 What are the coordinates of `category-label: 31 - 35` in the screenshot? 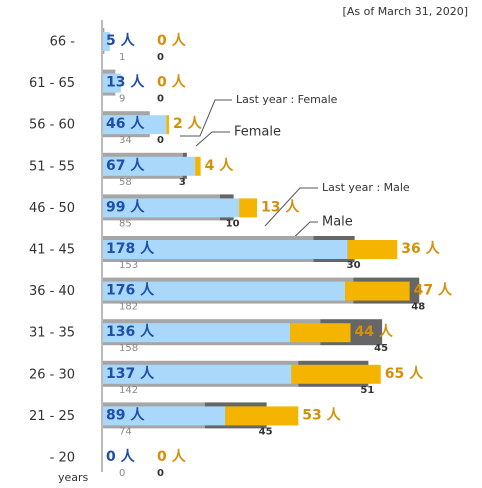 It's located at (52, 333).